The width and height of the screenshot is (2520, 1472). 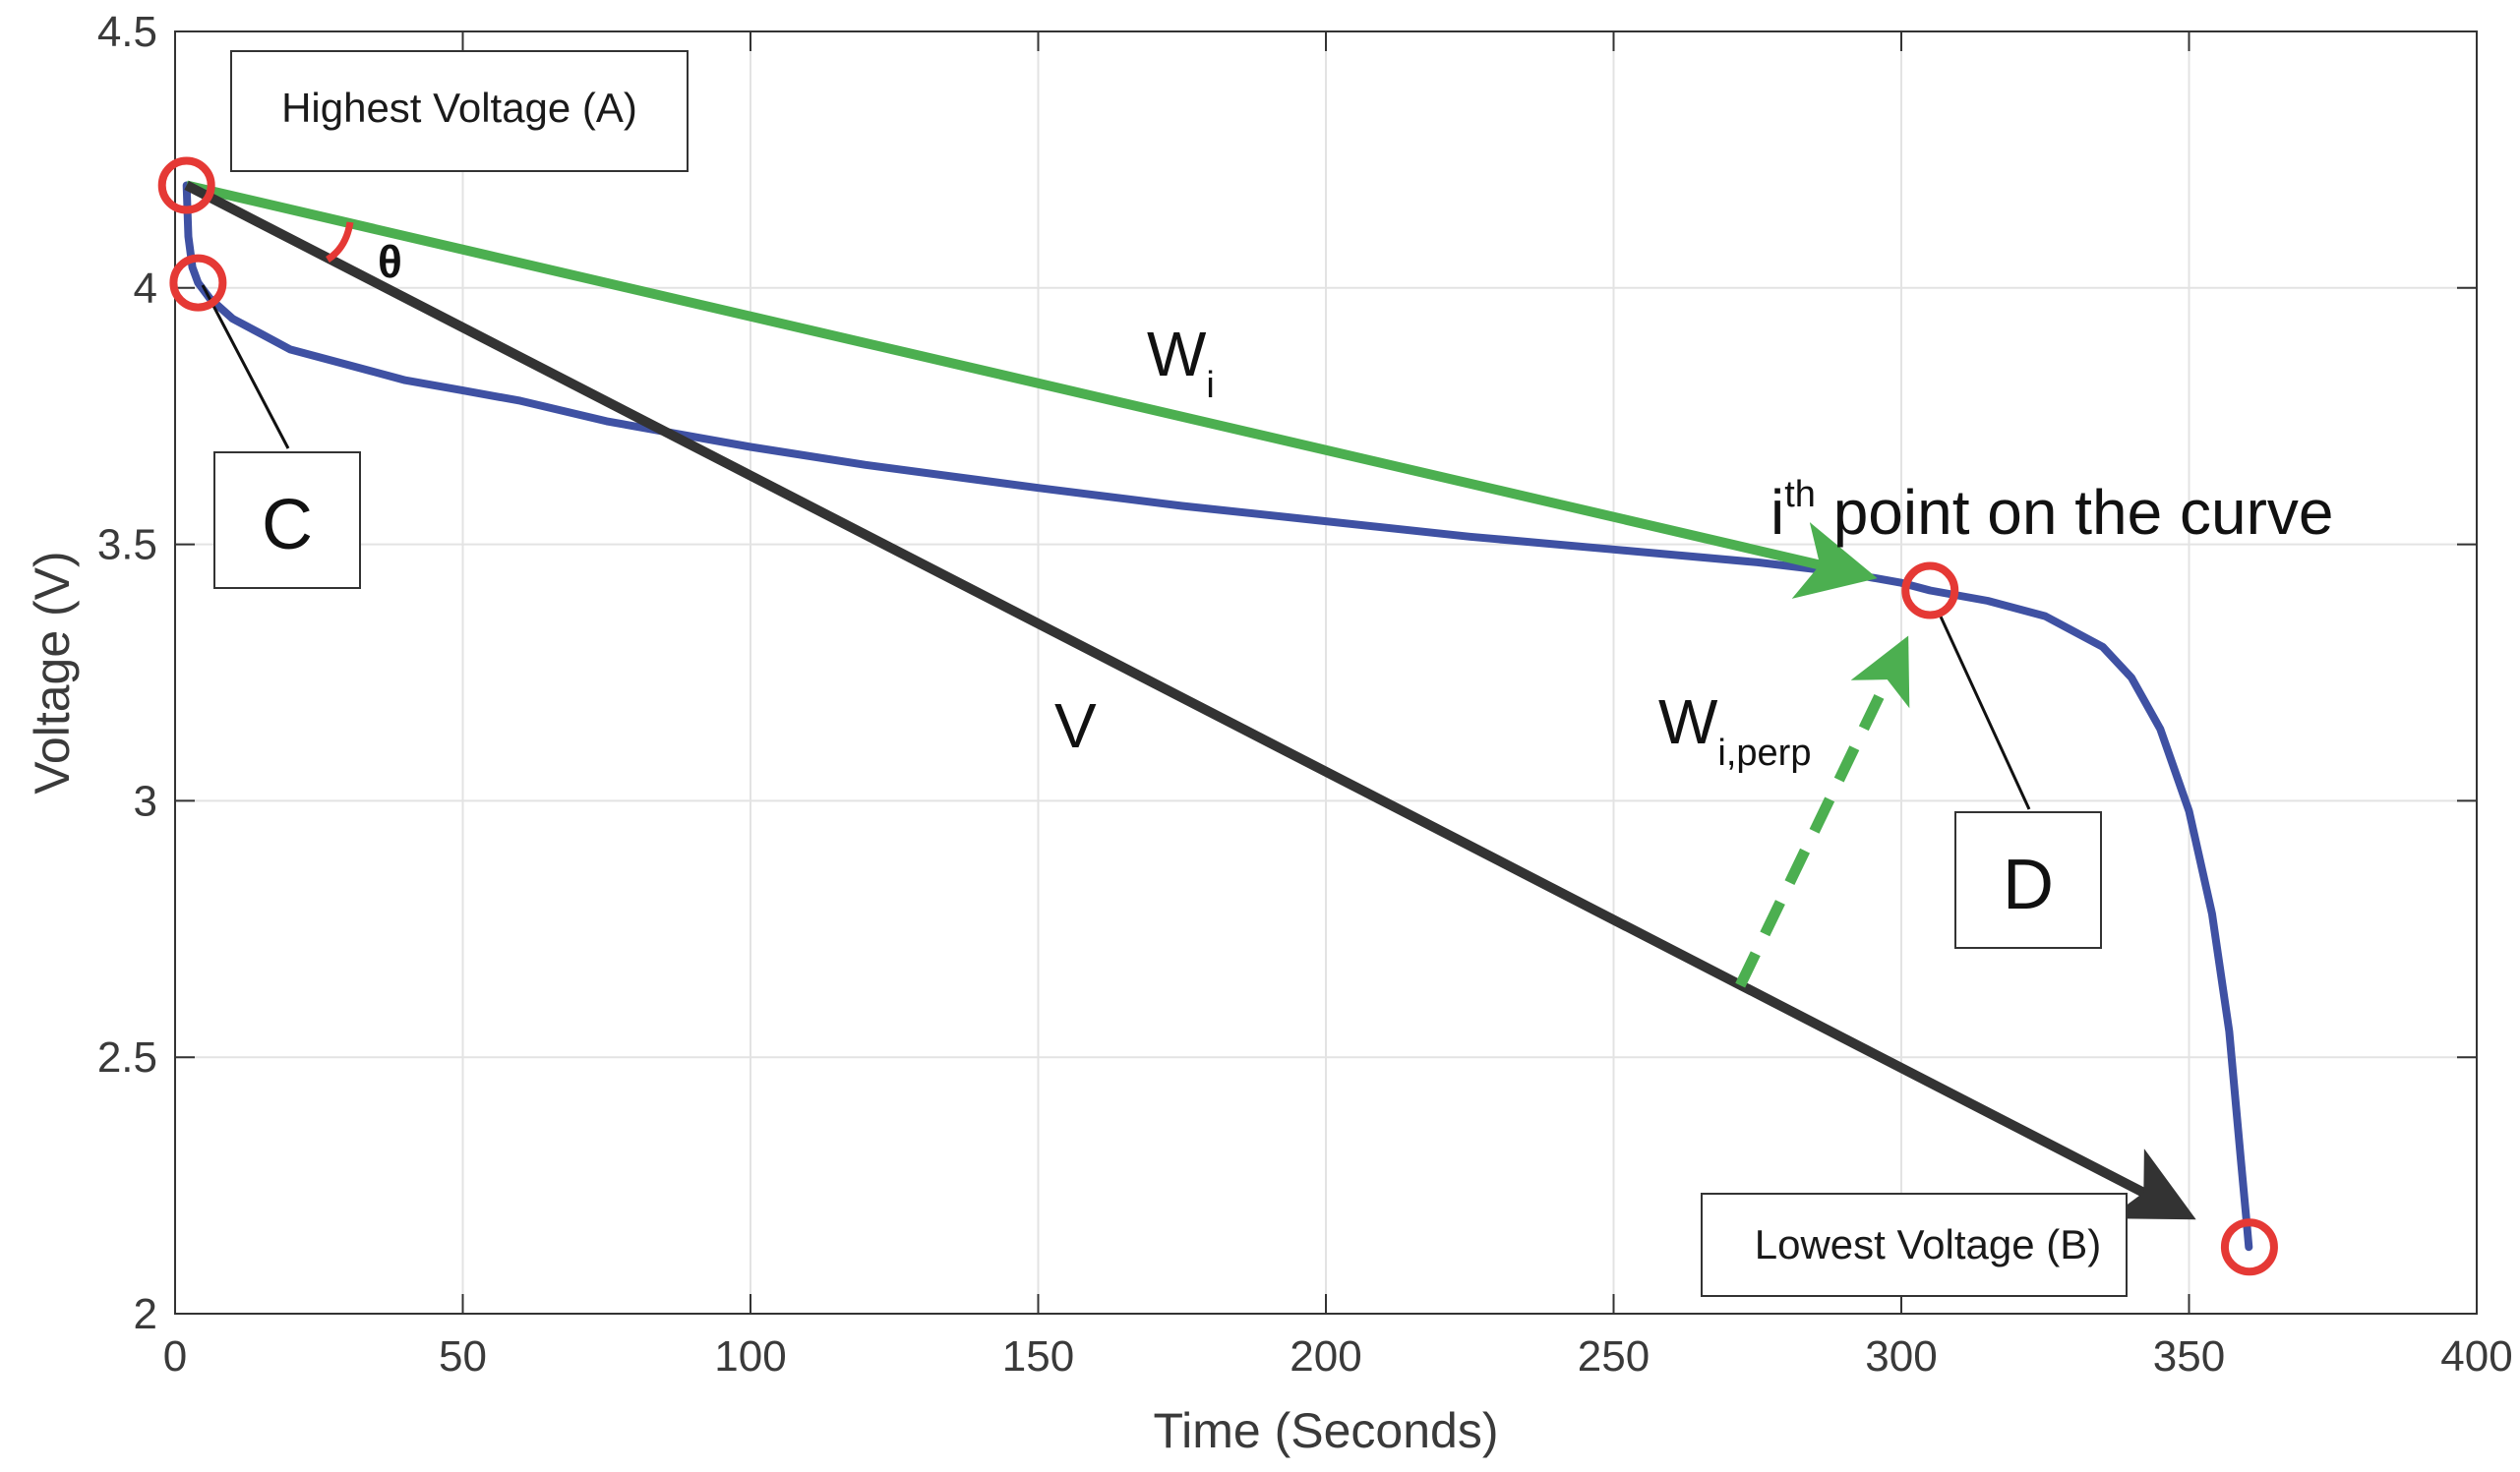 I want to click on v-label: V, so click(x=1075, y=725).